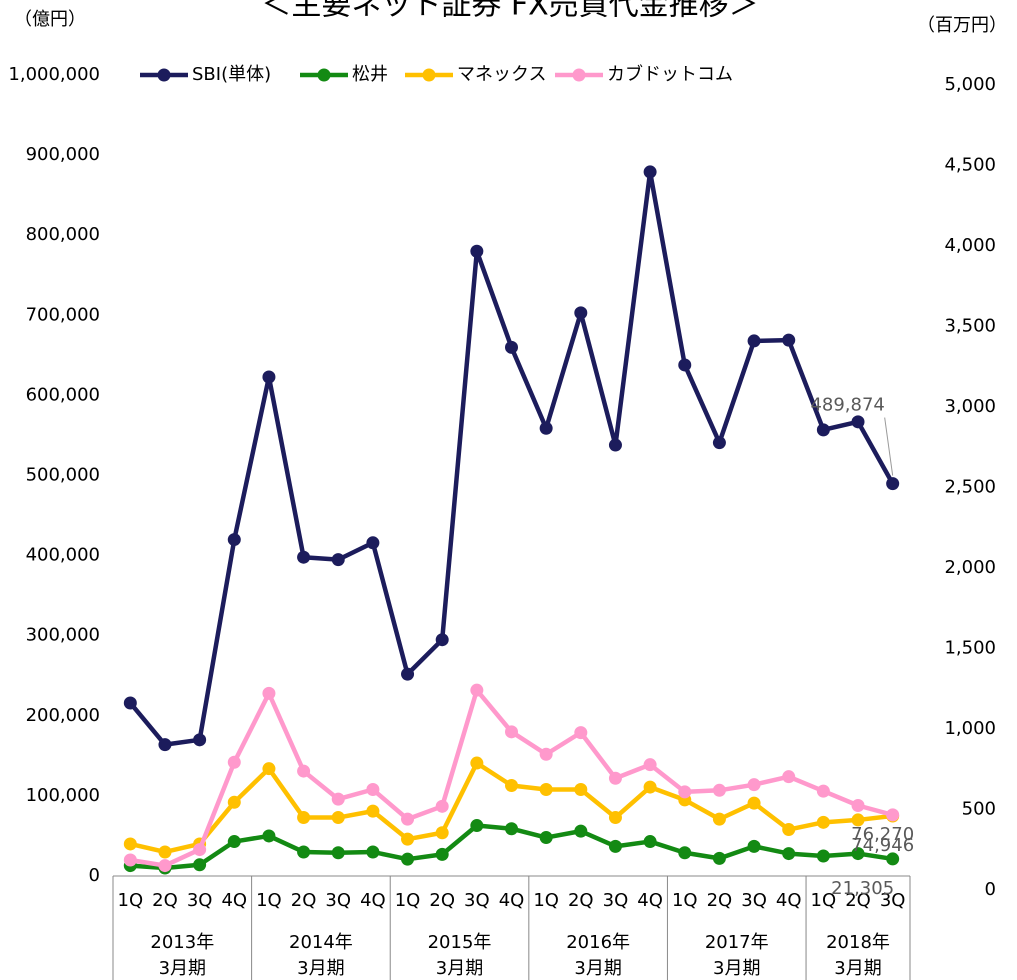 Image resolution: width=1017 pixels, height=980 pixels. I want to click on y-tick-label: 200,000, so click(63, 715).